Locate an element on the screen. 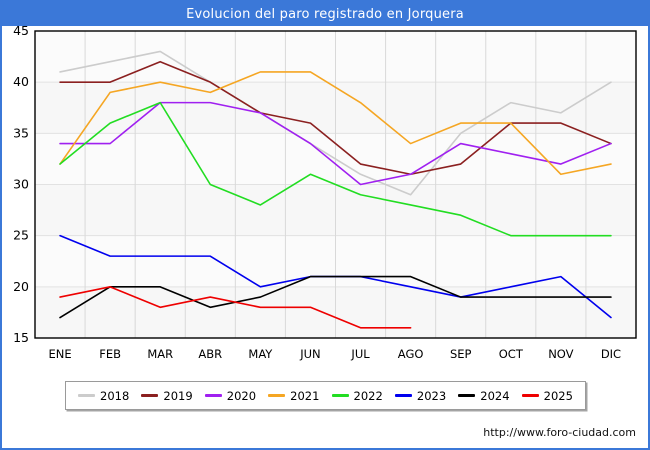 The height and width of the screenshot is (450, 650). x-axis-tick-label-SEP: SEP is located at coordinates (461, 354).